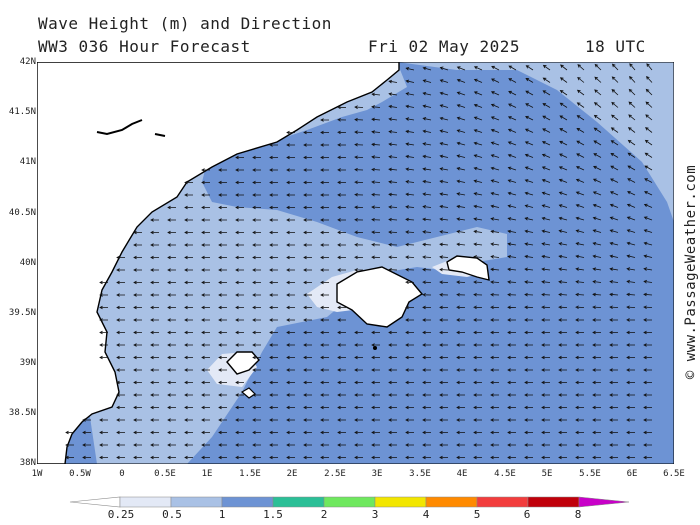 This screenshot has width=700, height=525. What do you see at coordinates (632, 474) in the screenshot?
I see `lon-tick: 6E` at bounding box center [632, 474].